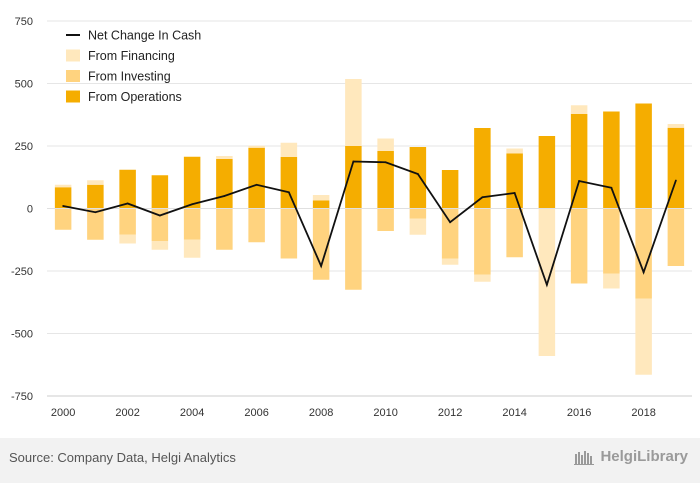 The image size is (700, 483). Describe the element at coordinates (192, 413) in the screenshot. I see `x-tick-label: 2004` at that location.